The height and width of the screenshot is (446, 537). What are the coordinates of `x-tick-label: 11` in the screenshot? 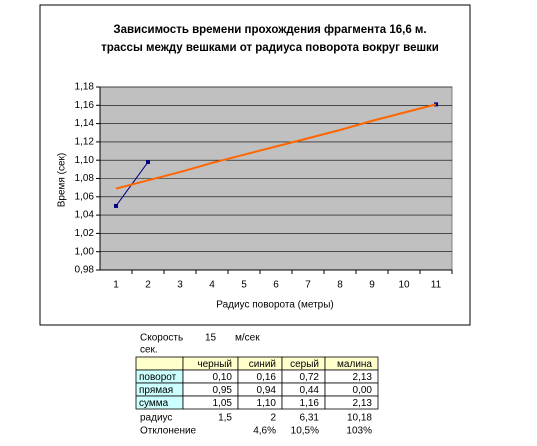 It's located at (436, 285).